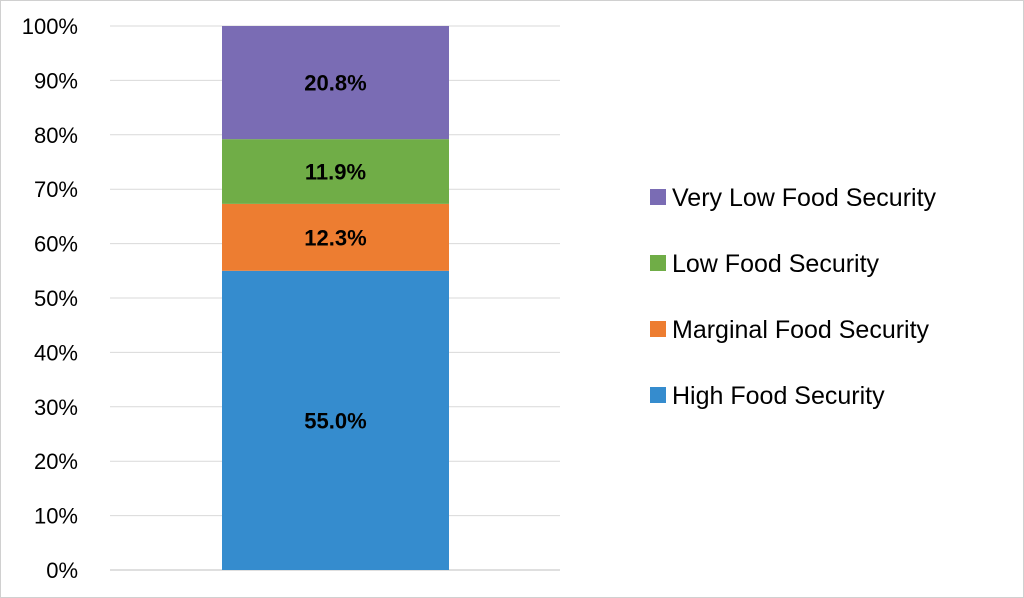 Image resolution: width=1024 pixels, height=598 pixels. I want to click on y-tick-label: 0%, so click(62, 570).